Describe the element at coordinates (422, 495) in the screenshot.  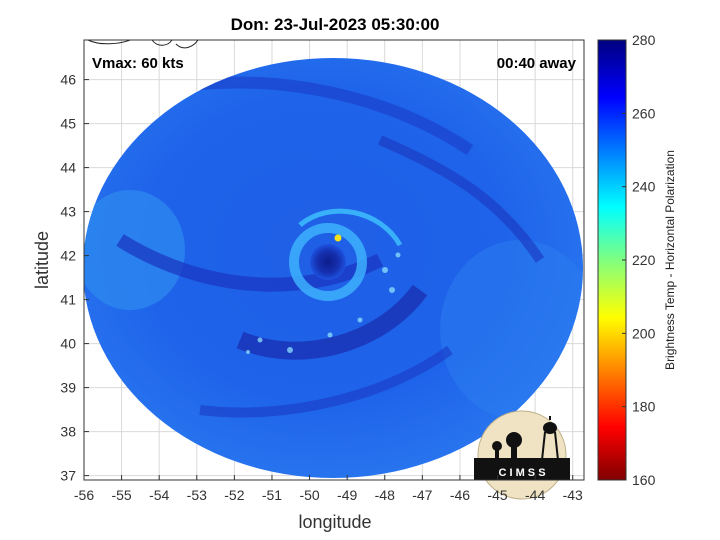
I see `x-tick-label: -47` at that location.